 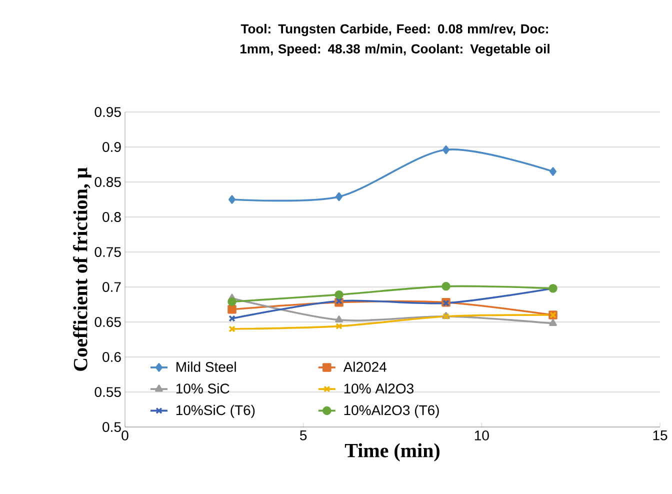 I want to click on y-tick-label: 0.9, so click(x=111, y=147).